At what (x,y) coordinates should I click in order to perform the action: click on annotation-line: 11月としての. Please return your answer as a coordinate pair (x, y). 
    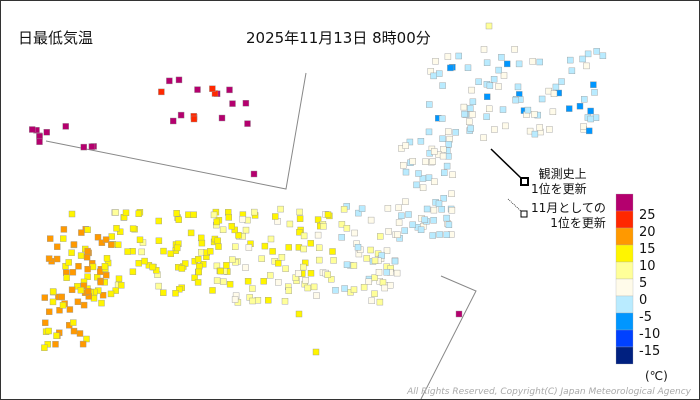
    Looking at the image, I should click on (568, 208).